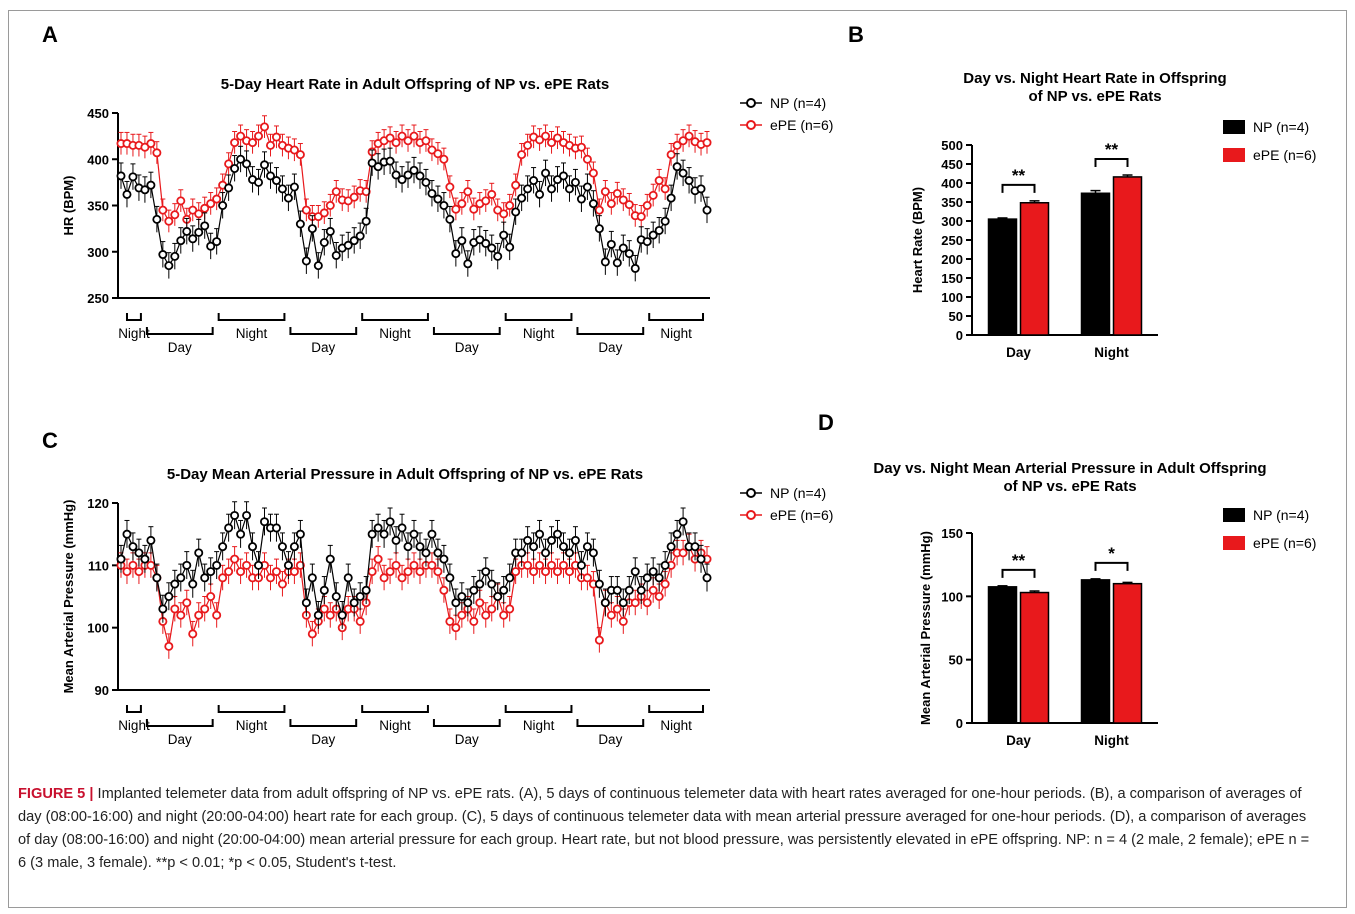  What do you see at coordinates (98, 159) in the screenshot?
I see `chart-a-y-tick-label: 400` at bounding box center [98, 159].